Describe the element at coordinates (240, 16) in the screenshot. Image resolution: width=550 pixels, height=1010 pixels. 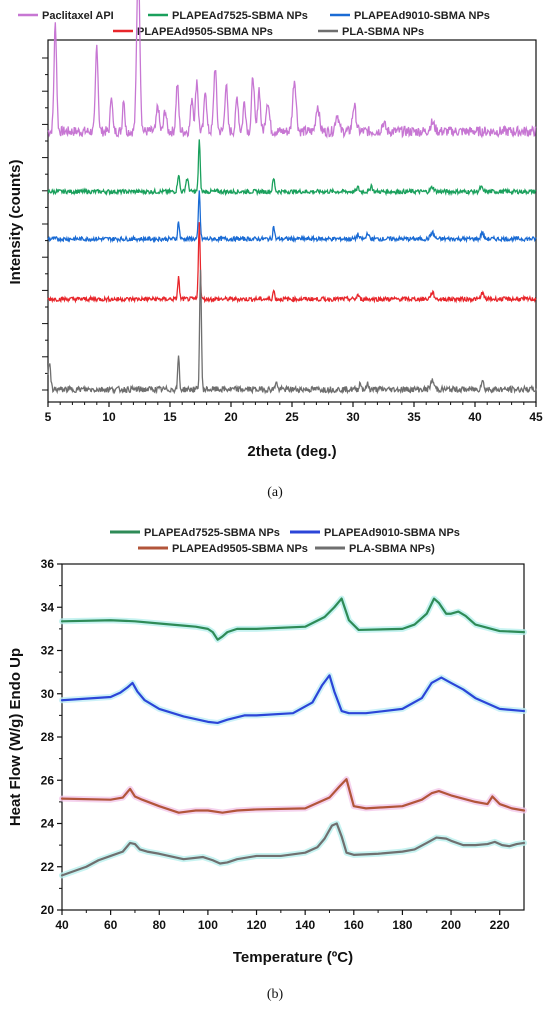
I see `legend-label-plapead7525: PLAPEAd7525-SBMA NPs` at that location.